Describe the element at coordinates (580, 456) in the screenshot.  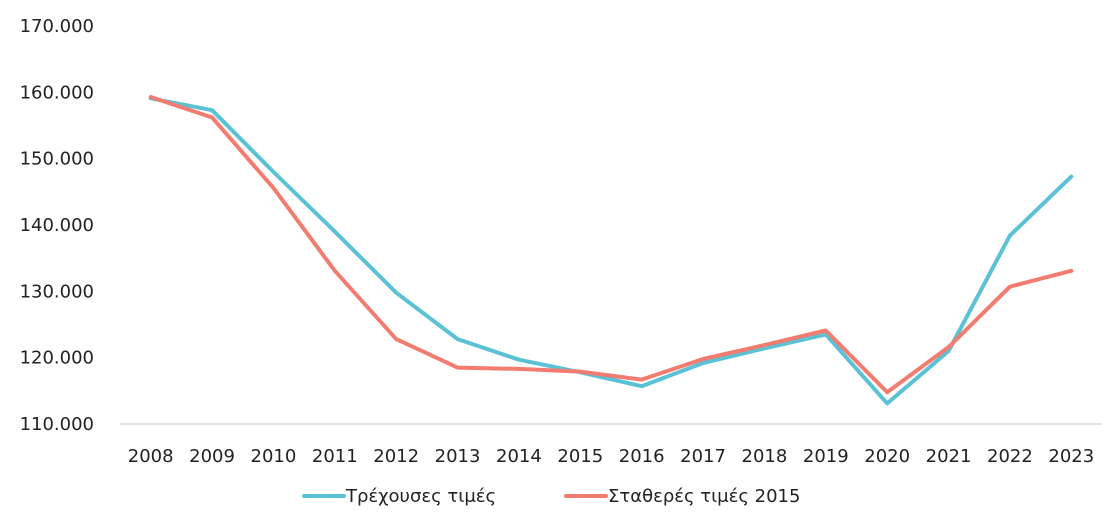
I see `x-tick-label: 2015` at that location.